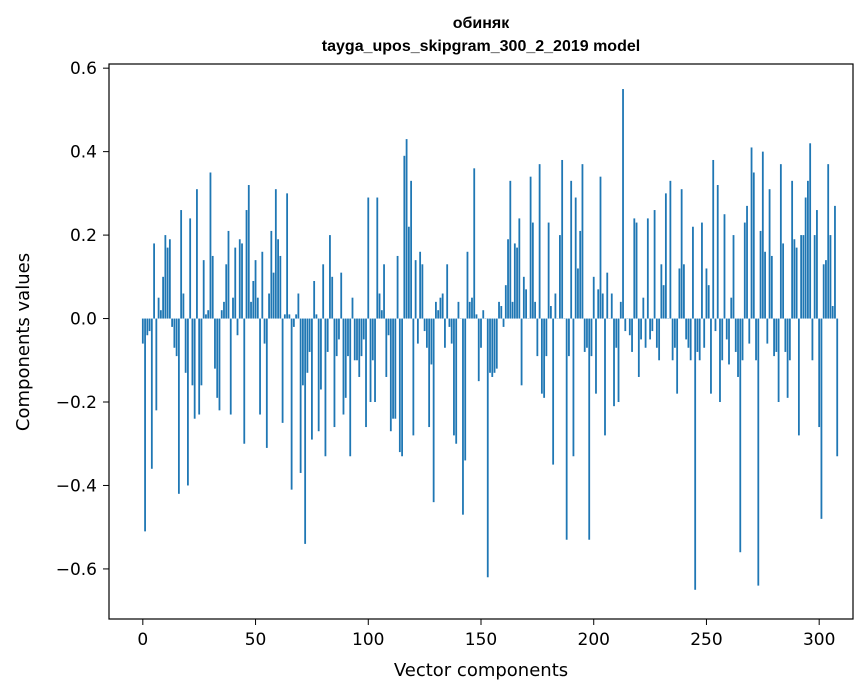 The width and height of the screenshot is (867, 696). Describe the element at coordinates (76, 486) in the screenshot. I see `y-tick-label: −0.4` at that location.